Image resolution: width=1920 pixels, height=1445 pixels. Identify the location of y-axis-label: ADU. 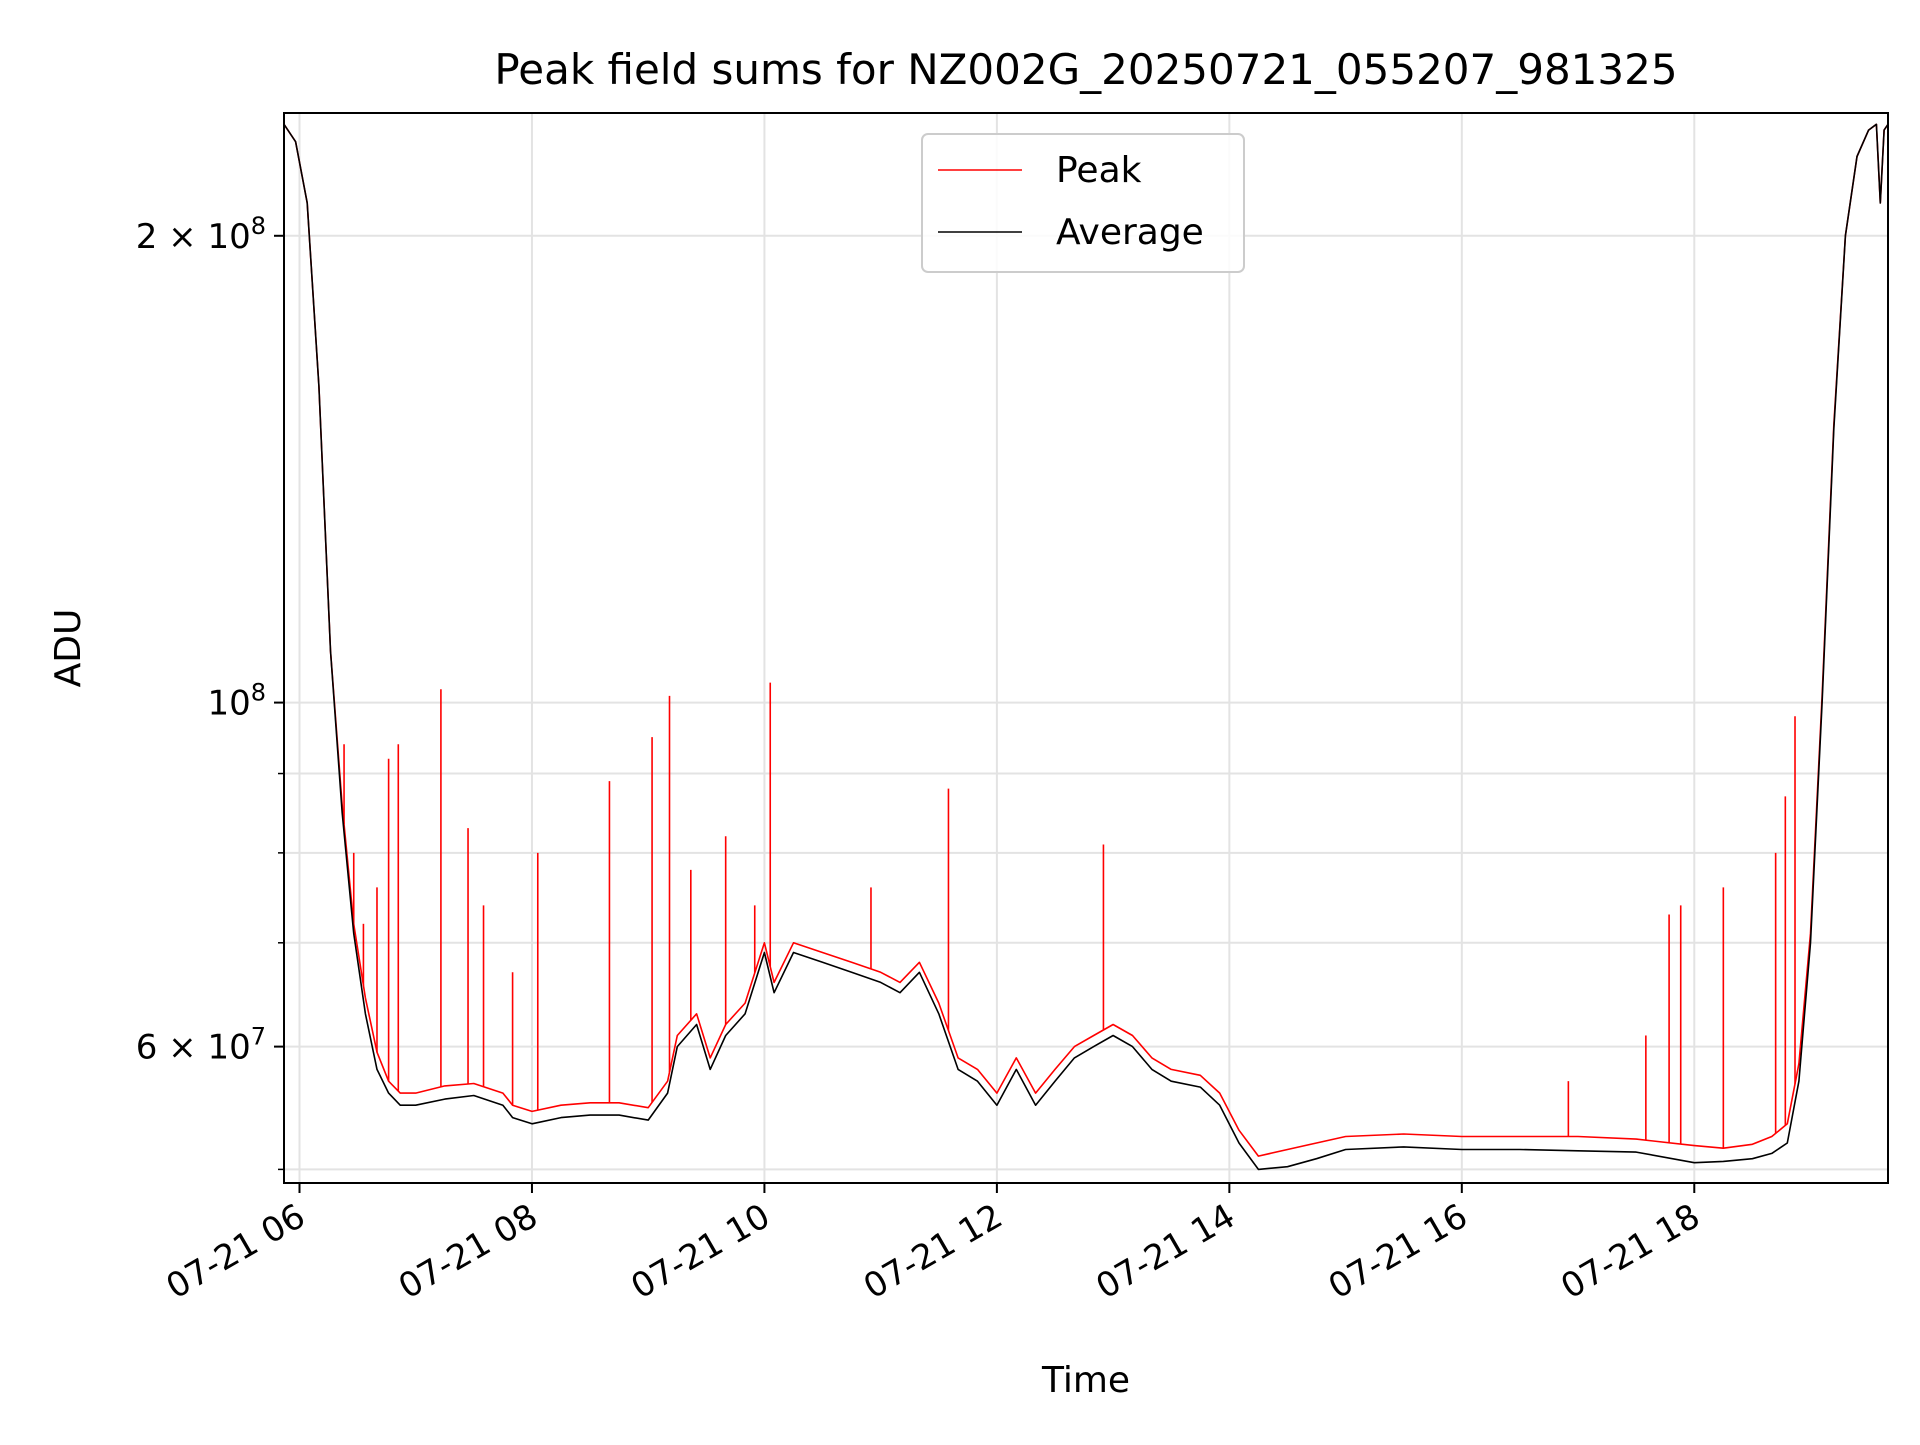
(68, 648).